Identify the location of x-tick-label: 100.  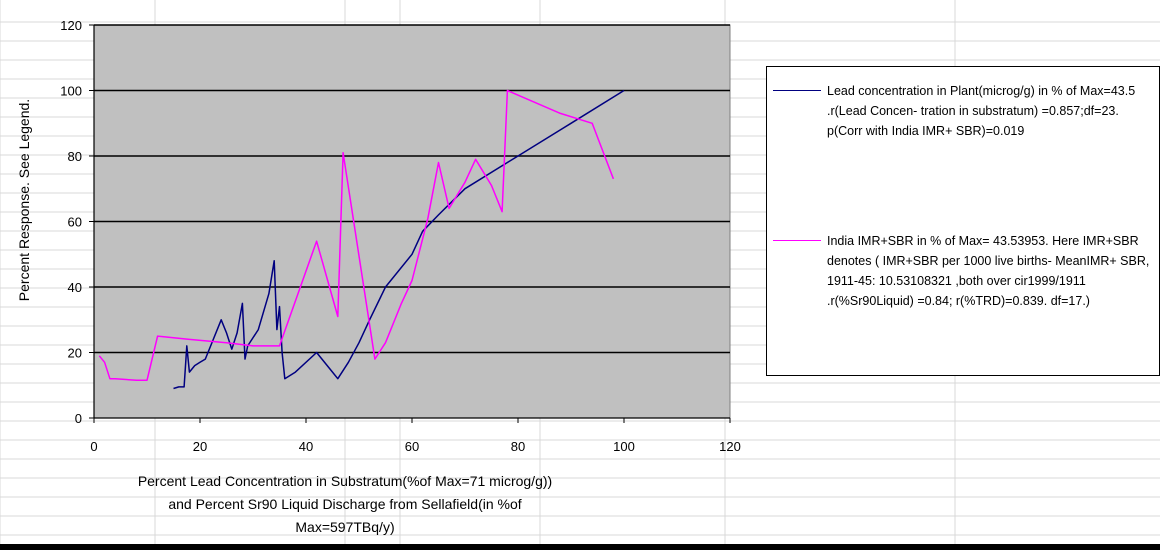
(624, 446).